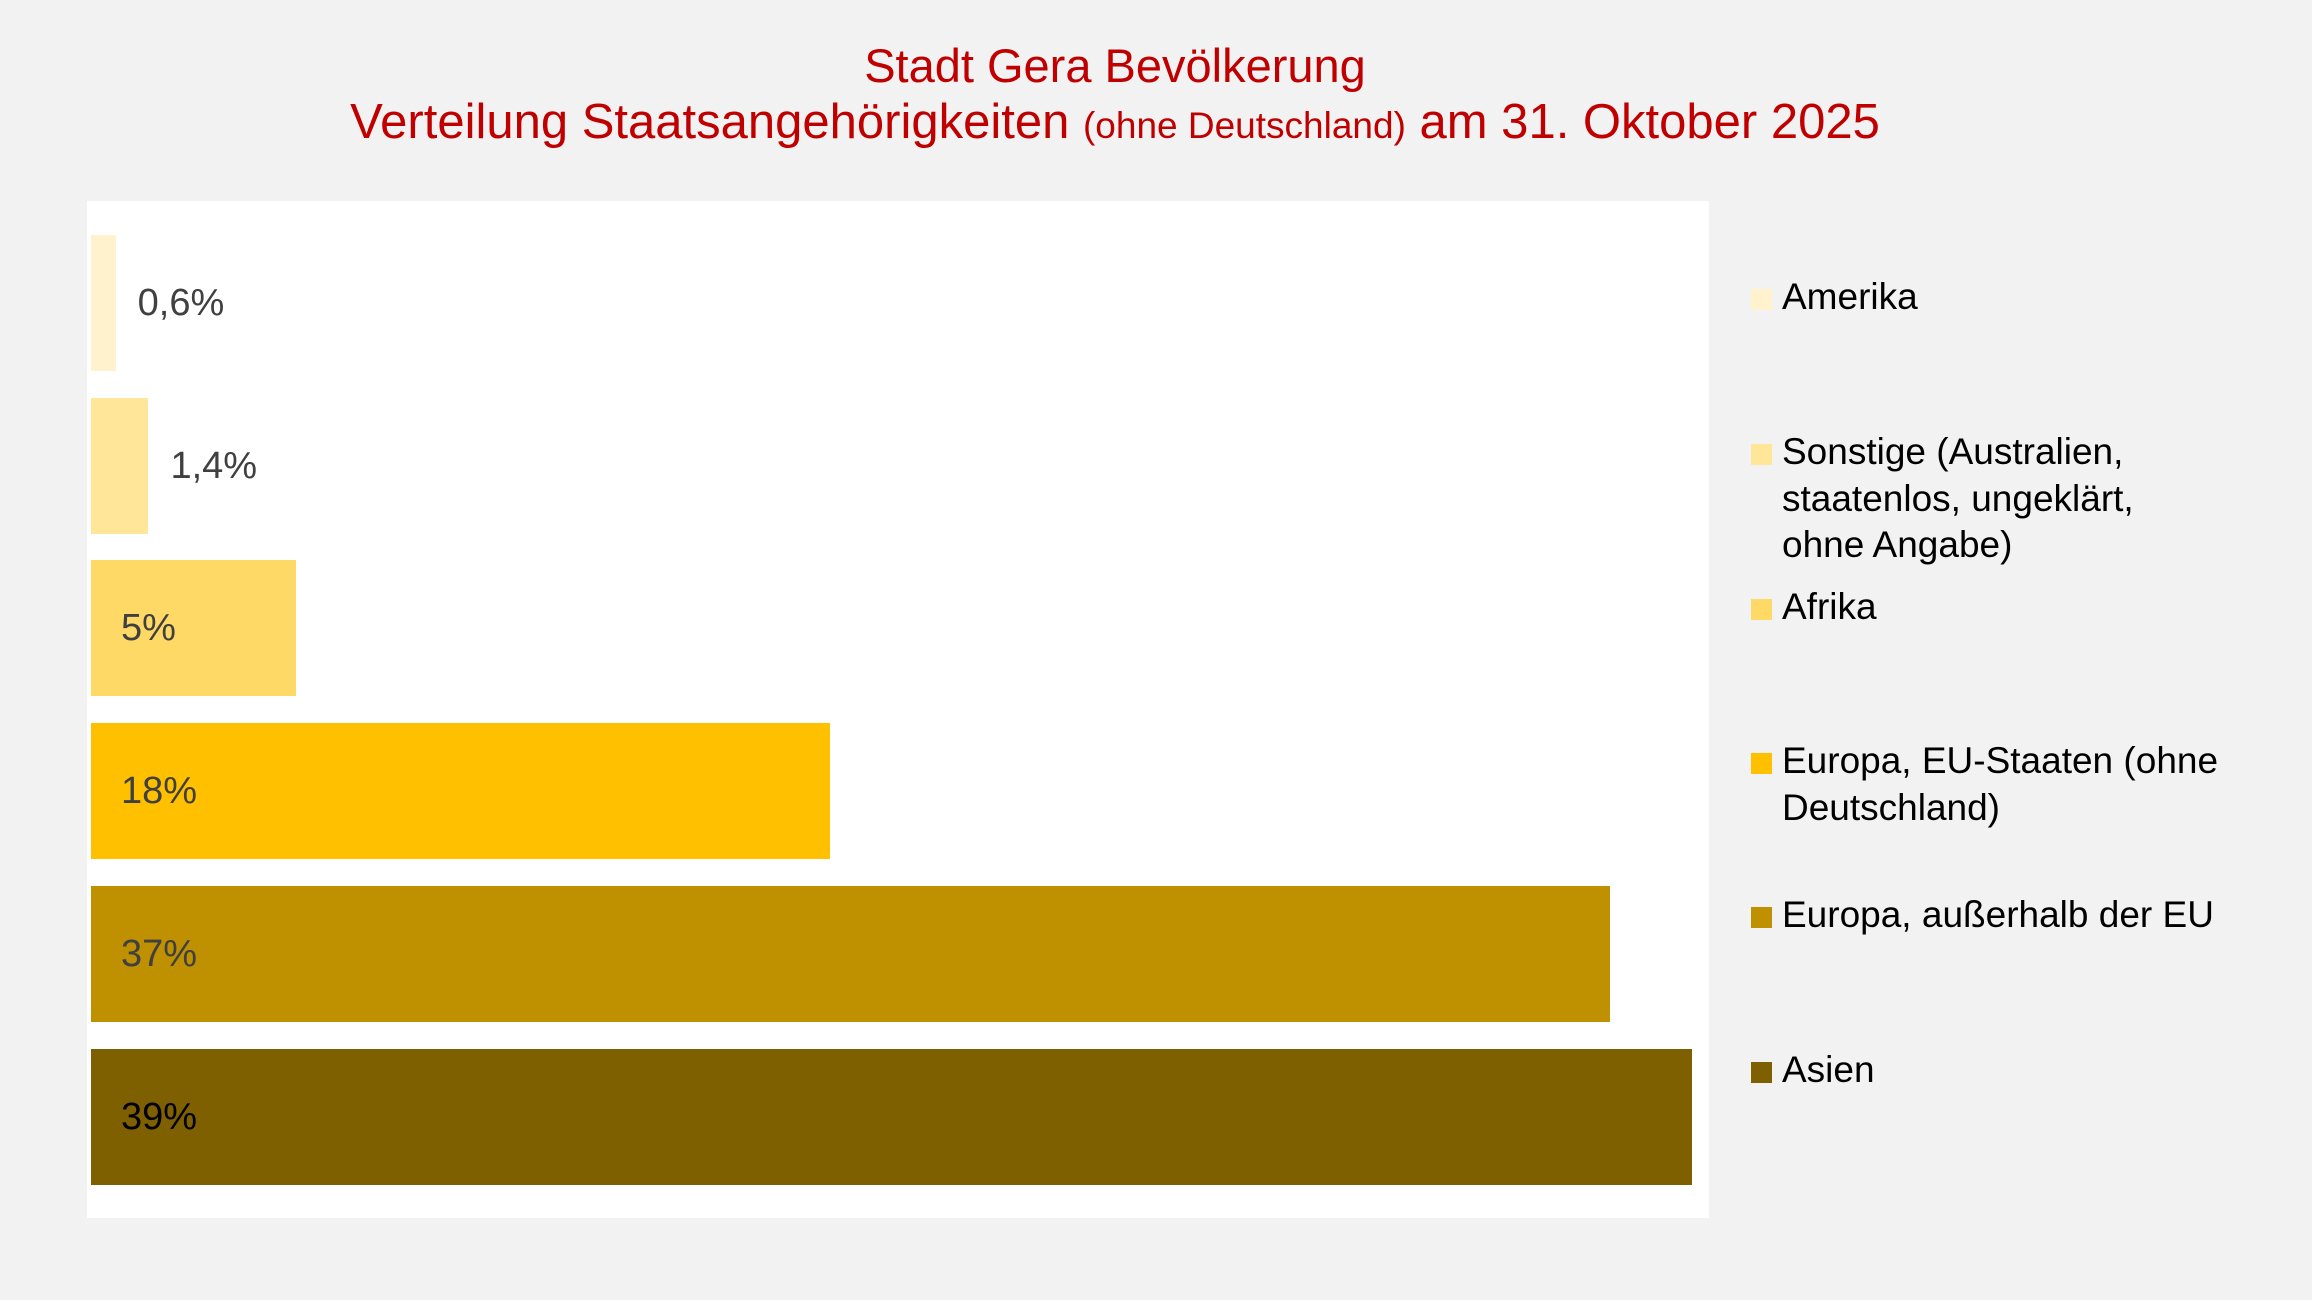  I want to click on bar-label-asien: 39%, so click(159, 1117).